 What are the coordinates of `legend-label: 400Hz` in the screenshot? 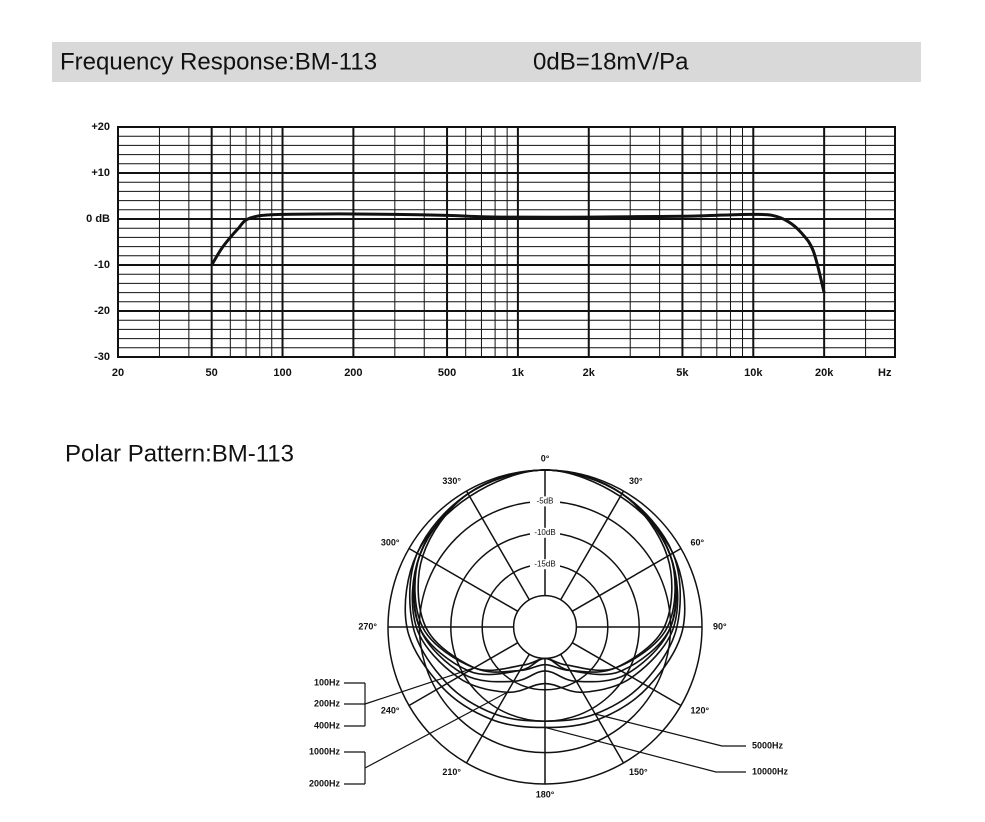 It's located at (327, 725).